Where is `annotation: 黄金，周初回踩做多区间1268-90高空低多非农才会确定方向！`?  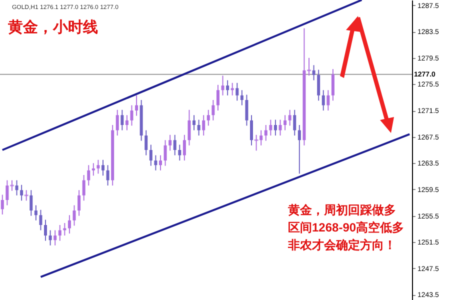
annotation: 黄金，周初回踩做多区间1268-90高空低多非农才会确定方向！ is located at coordinates (345, 227).